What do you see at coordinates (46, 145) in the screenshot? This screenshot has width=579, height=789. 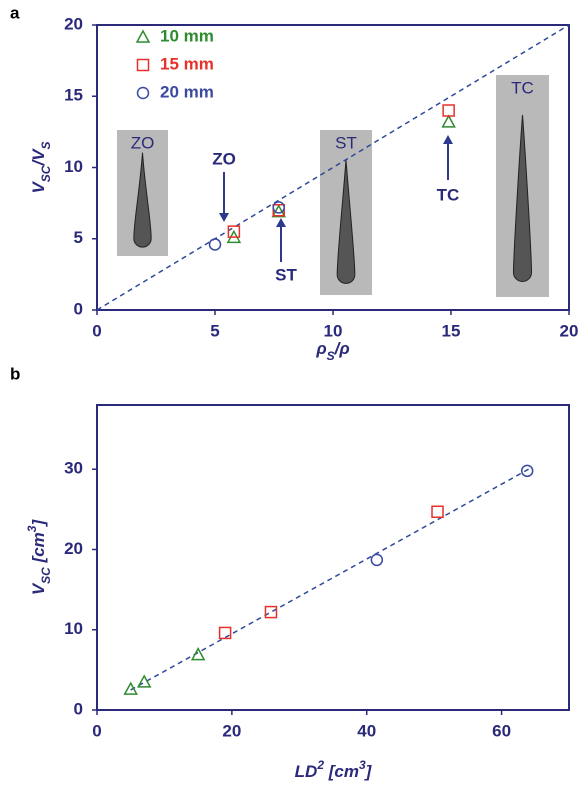 I see `y-axis-label-part: S` at bounding box center [46, 145].